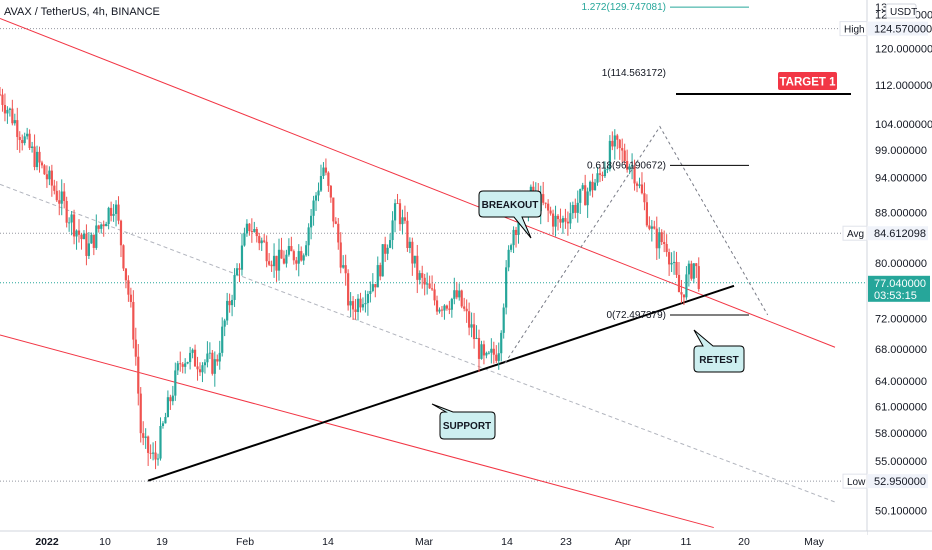  Describe the element at coordinates (881, 8) in the screenshot. I see `price-tick-top-partial: 13` at that location.